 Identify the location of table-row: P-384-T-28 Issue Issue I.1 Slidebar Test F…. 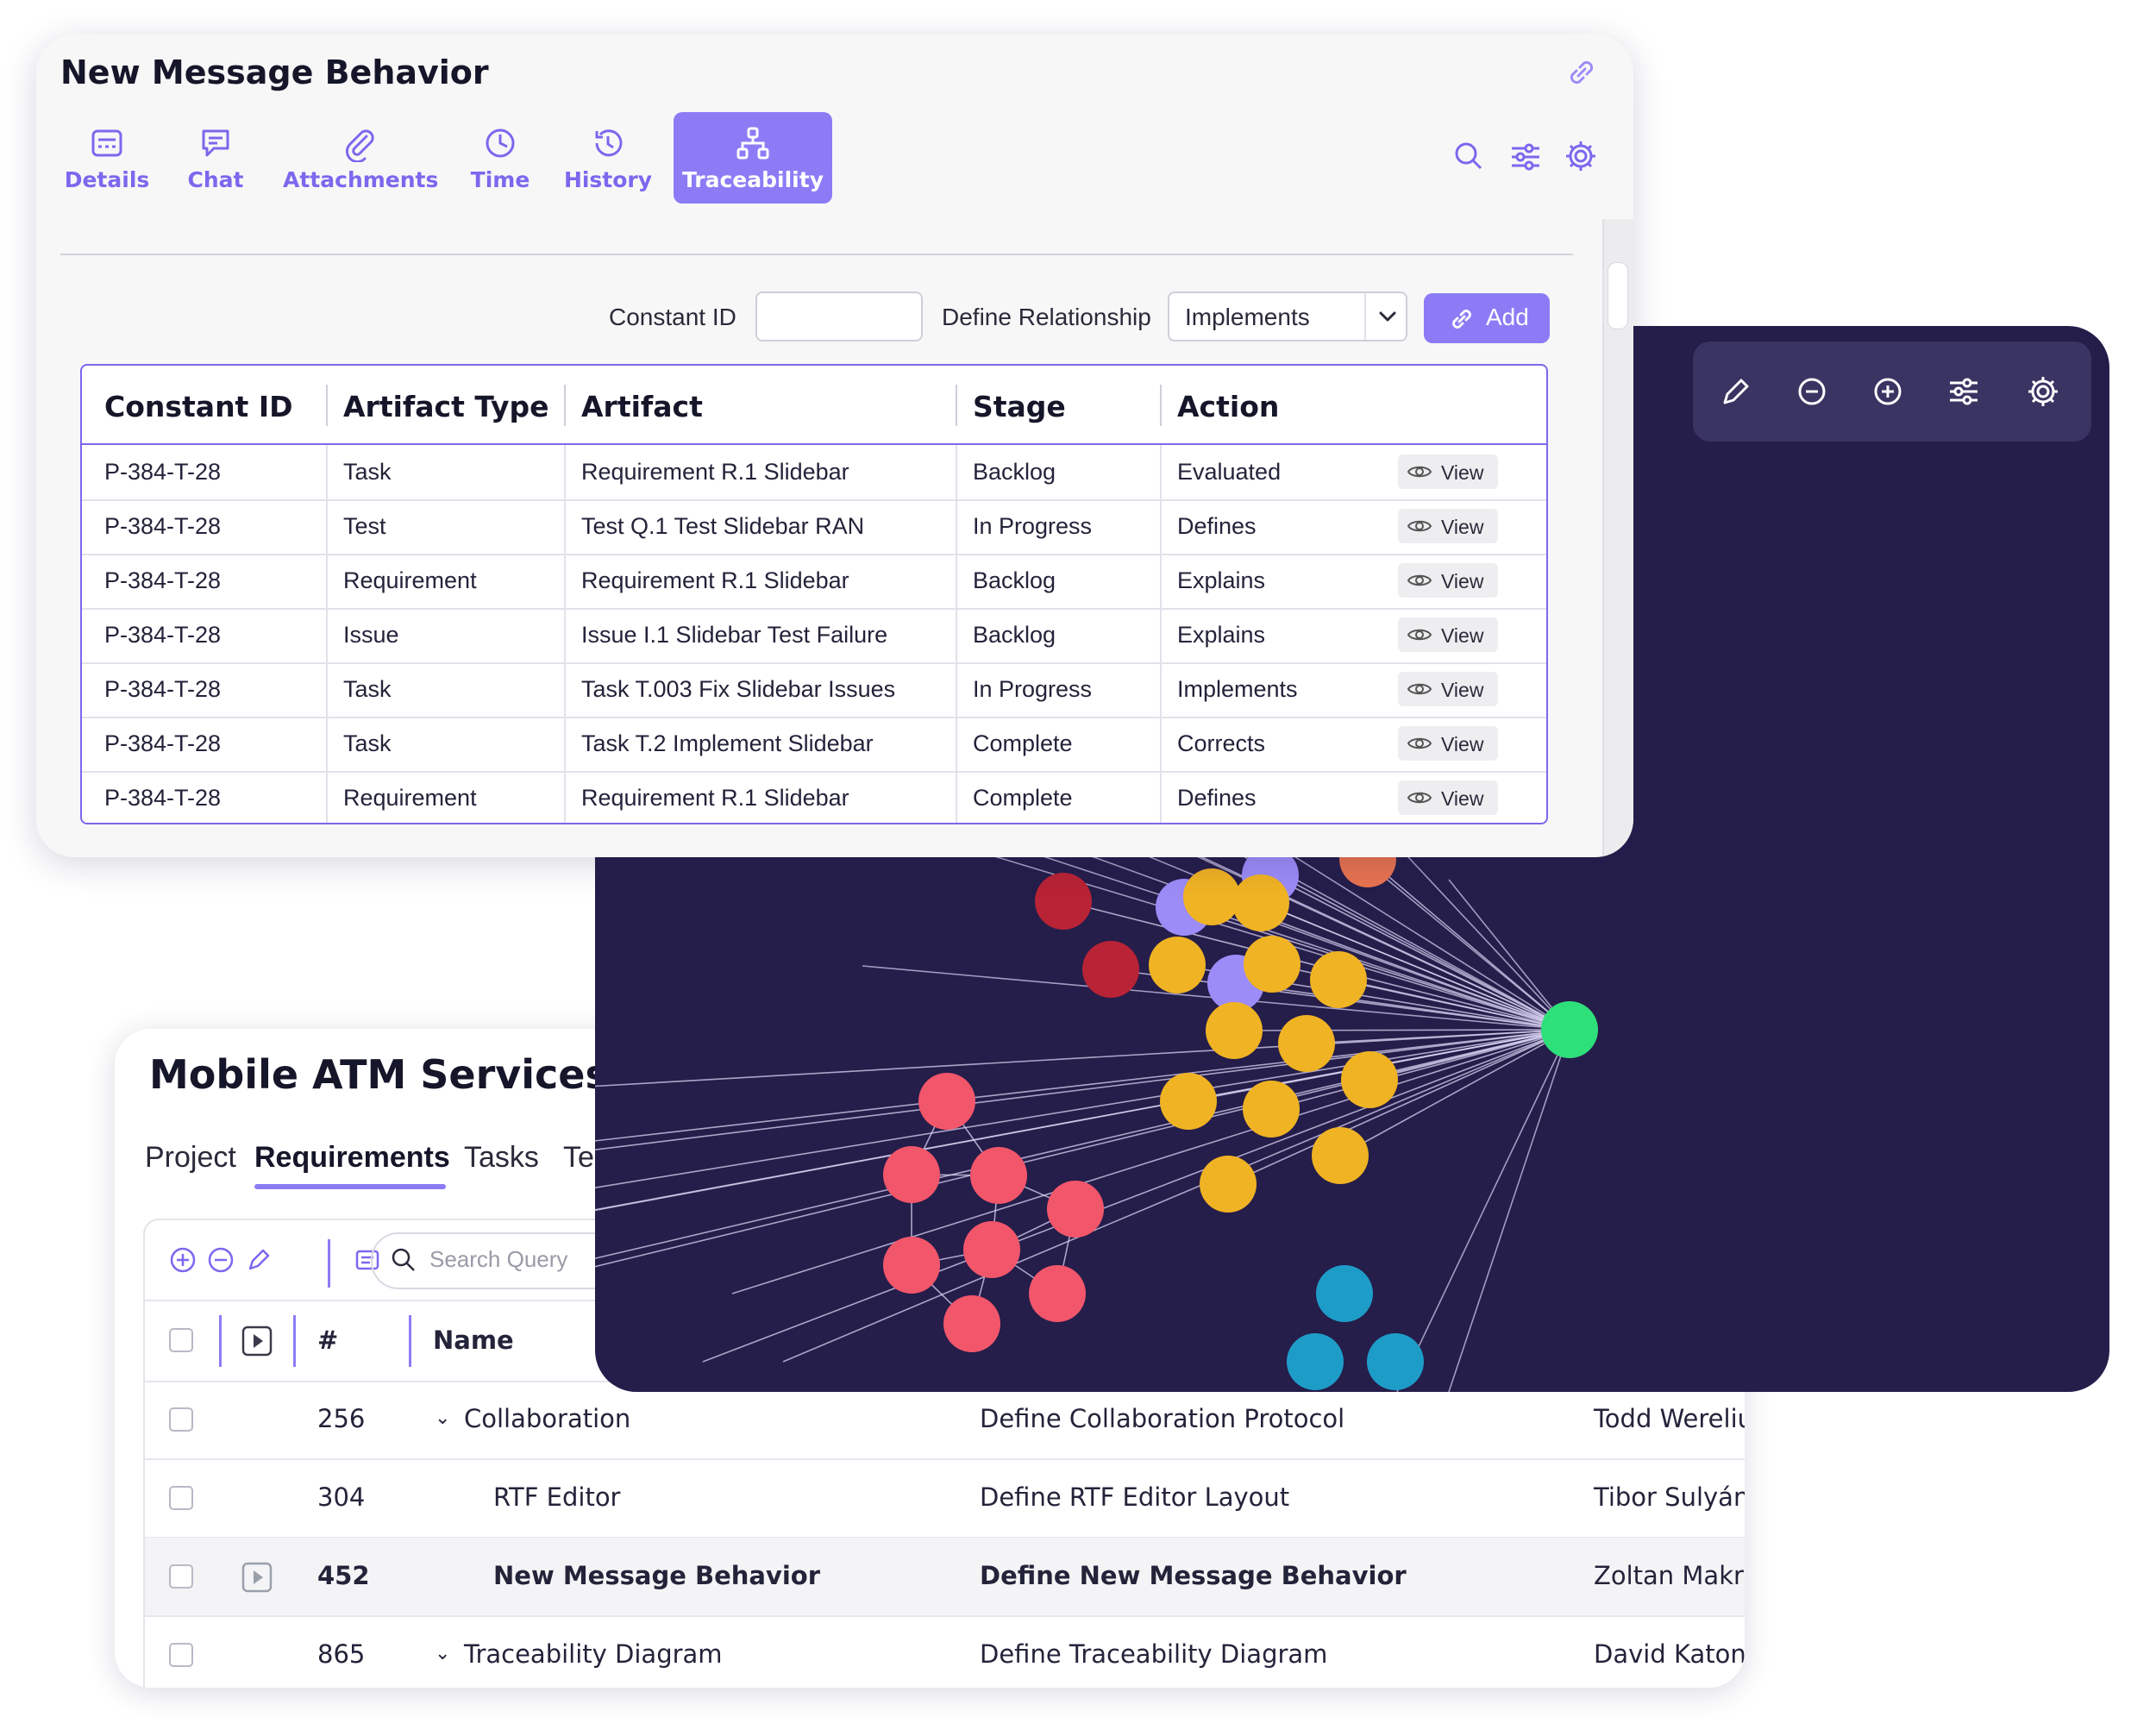
(814, 636).